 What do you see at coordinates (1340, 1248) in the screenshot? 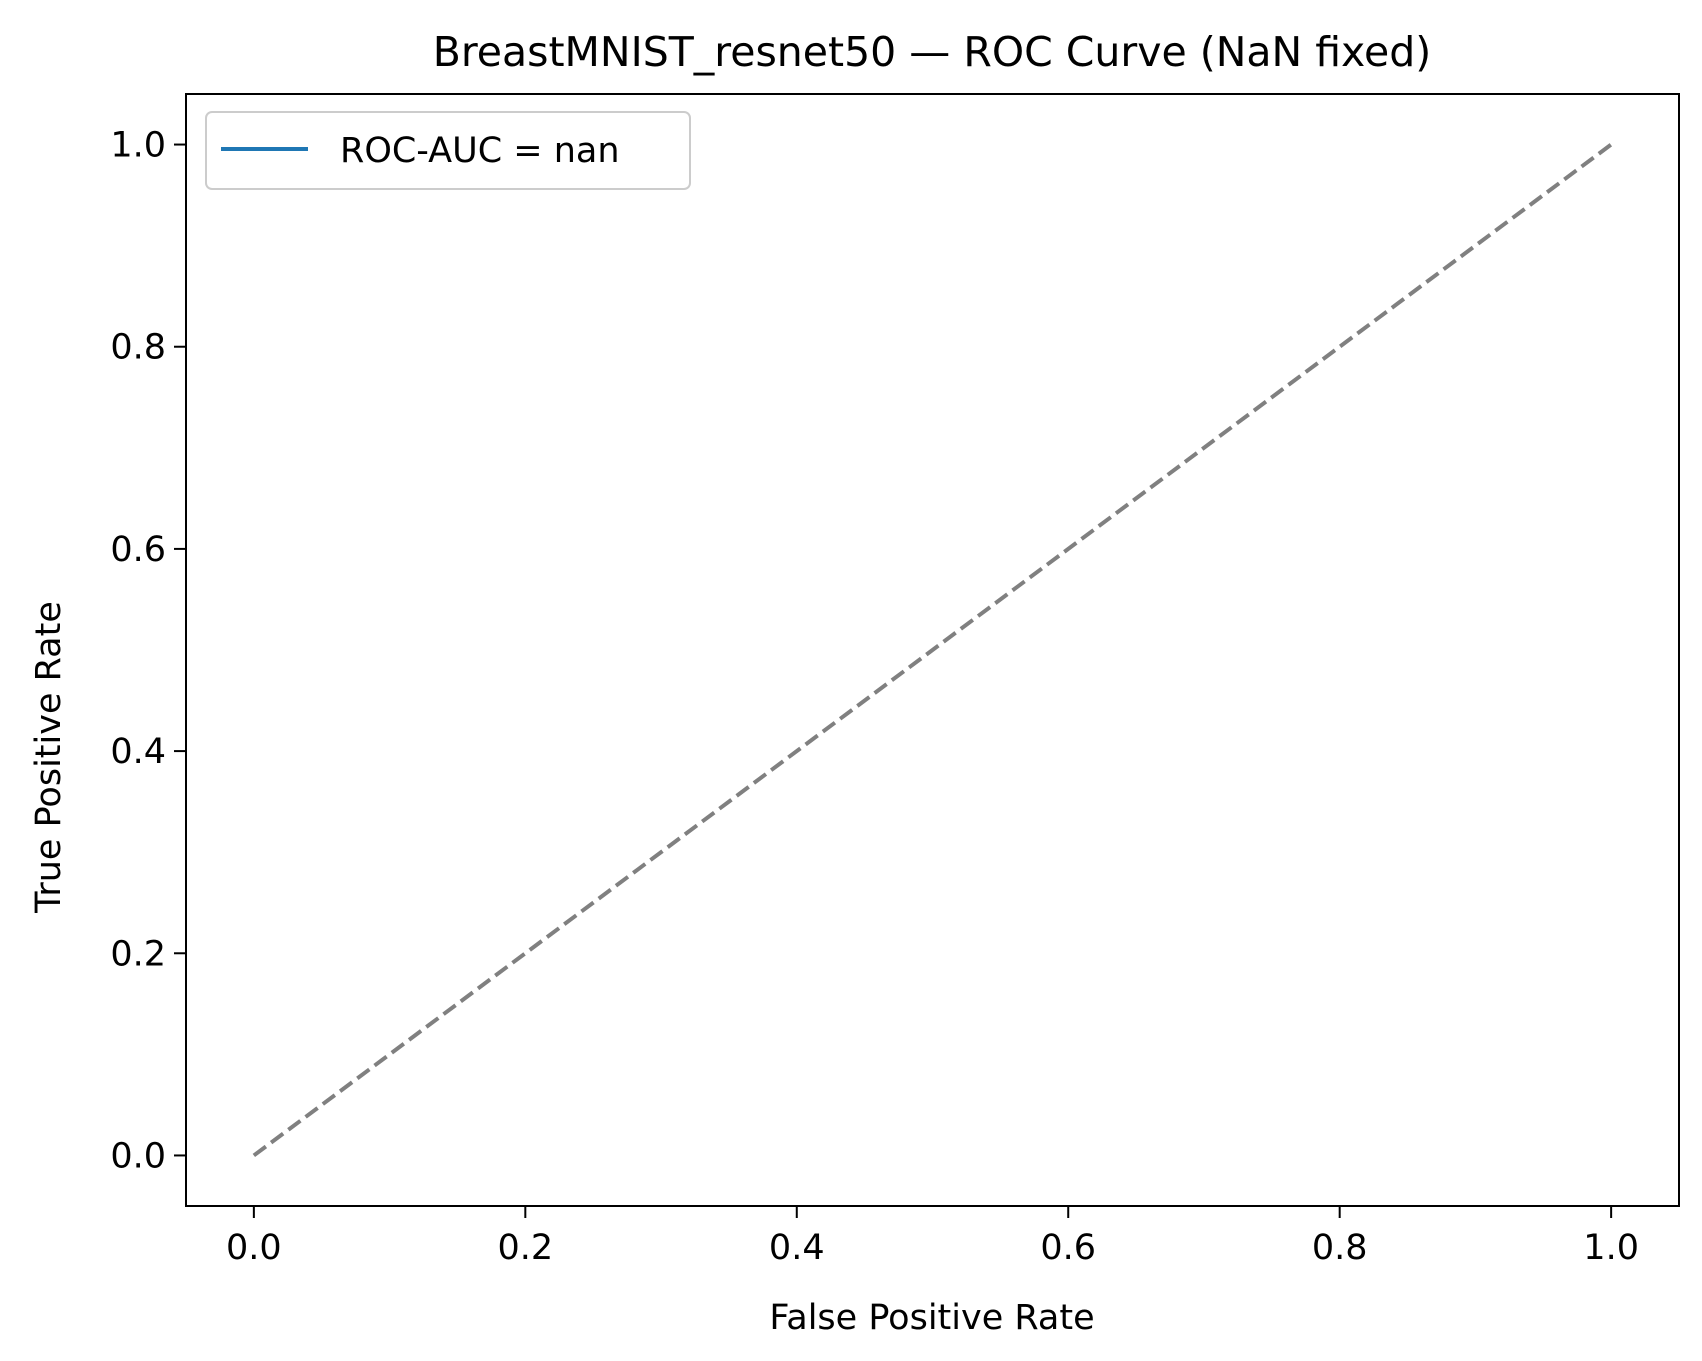
I see `x-tick-label: 0.8` at bounding box center [1340, 1248].